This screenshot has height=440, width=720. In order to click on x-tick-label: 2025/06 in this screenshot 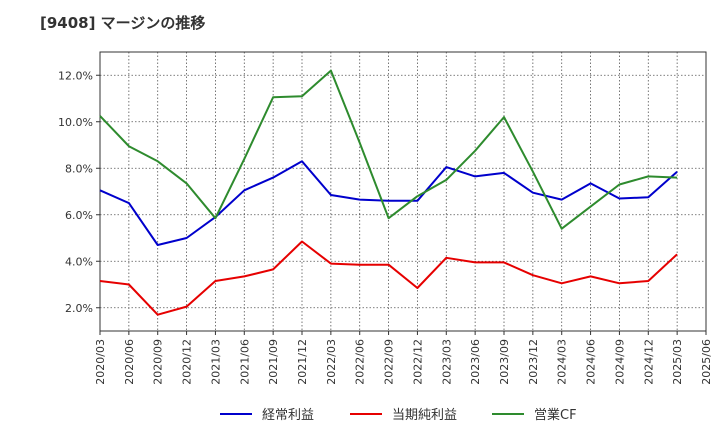, I will do `click(706, 362)`.